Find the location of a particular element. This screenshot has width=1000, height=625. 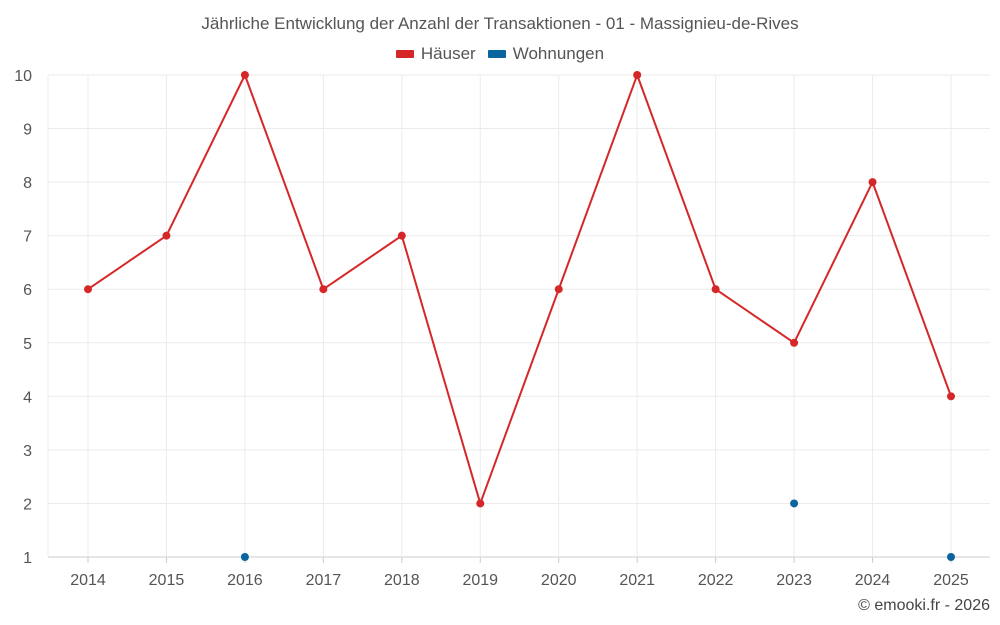

data-point-haeuser-2021 is located at coordinates (637, 75).